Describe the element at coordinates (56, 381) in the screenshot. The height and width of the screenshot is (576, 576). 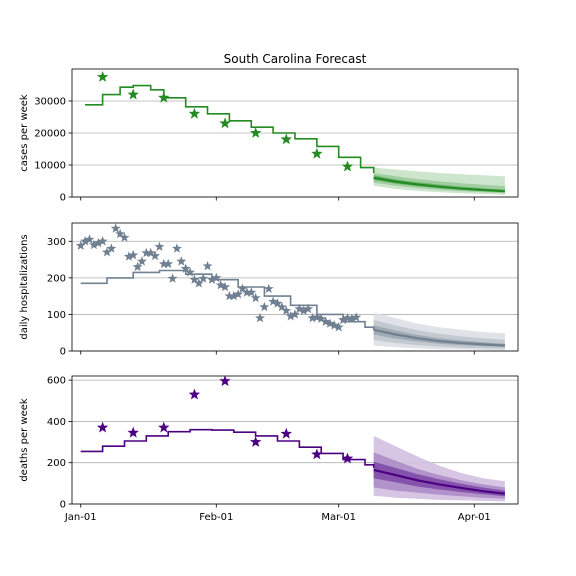
I see `y-tick-label: 600` at that location.